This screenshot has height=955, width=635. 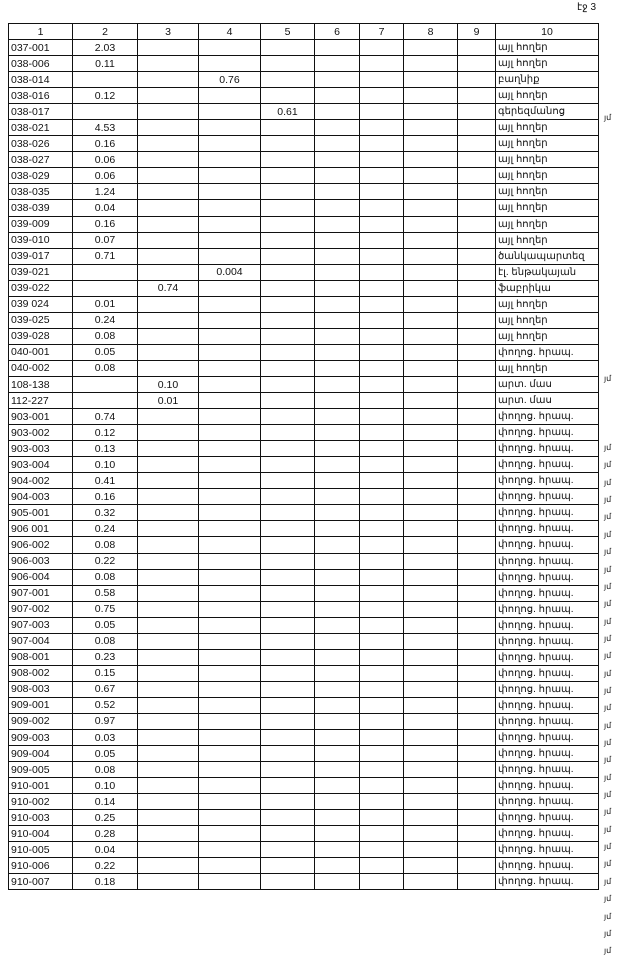 I want to click on parcel-code-cell: 039-017, so click(x=40, y=256).